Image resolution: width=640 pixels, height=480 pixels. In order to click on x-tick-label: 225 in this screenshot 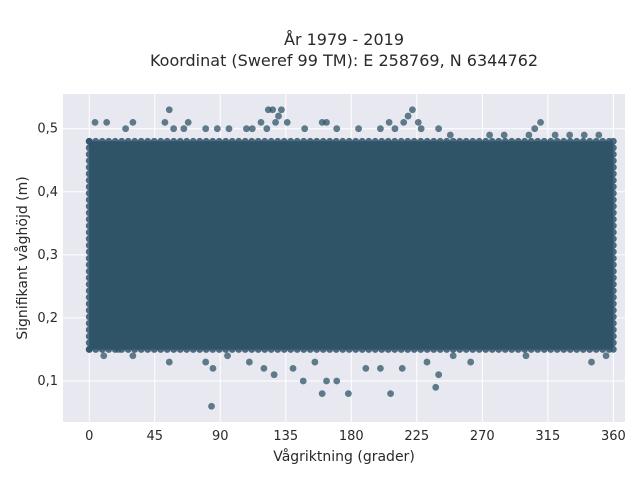, I will do `click(416, 436)`.